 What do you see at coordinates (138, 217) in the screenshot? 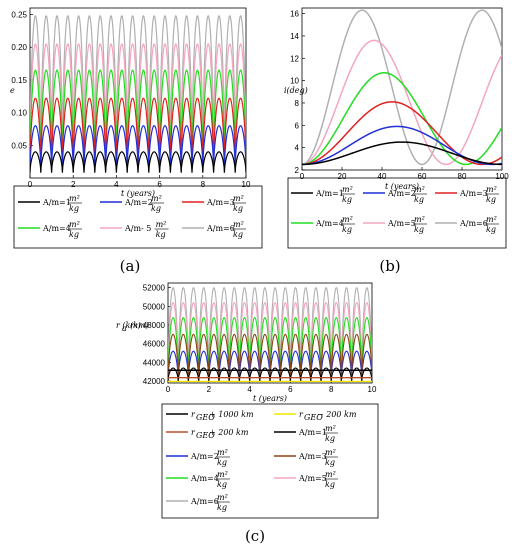
I see `panel-a-legend-box` at bounding box center [138, 217].